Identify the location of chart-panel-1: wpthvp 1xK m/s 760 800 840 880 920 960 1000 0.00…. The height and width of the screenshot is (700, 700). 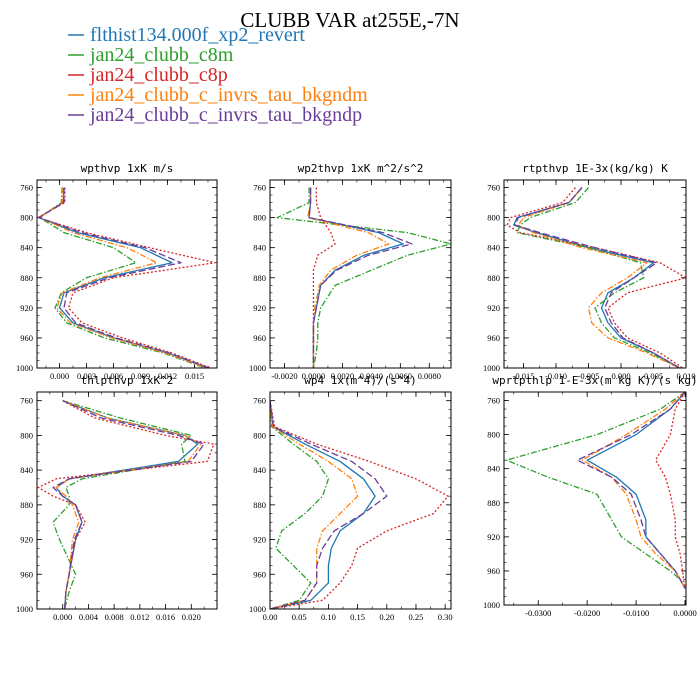
(117, 271).